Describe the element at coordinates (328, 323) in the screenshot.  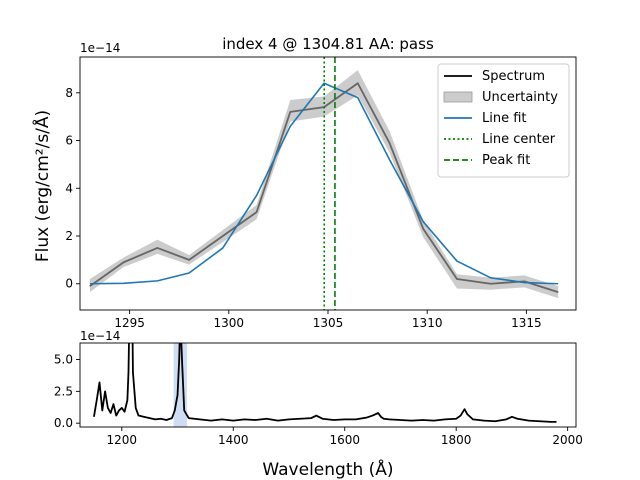
I see `top-x-tick-label: 1305` at that location.